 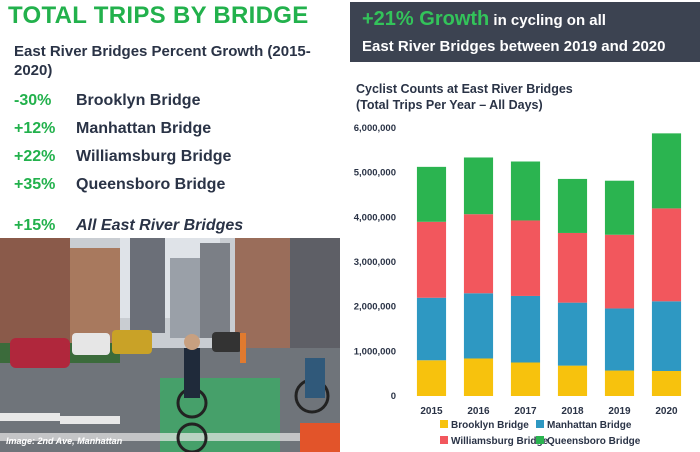 I want to click on growth-row-manhattan: +12% Manhattan Bridge, so click(x=112, y=129).